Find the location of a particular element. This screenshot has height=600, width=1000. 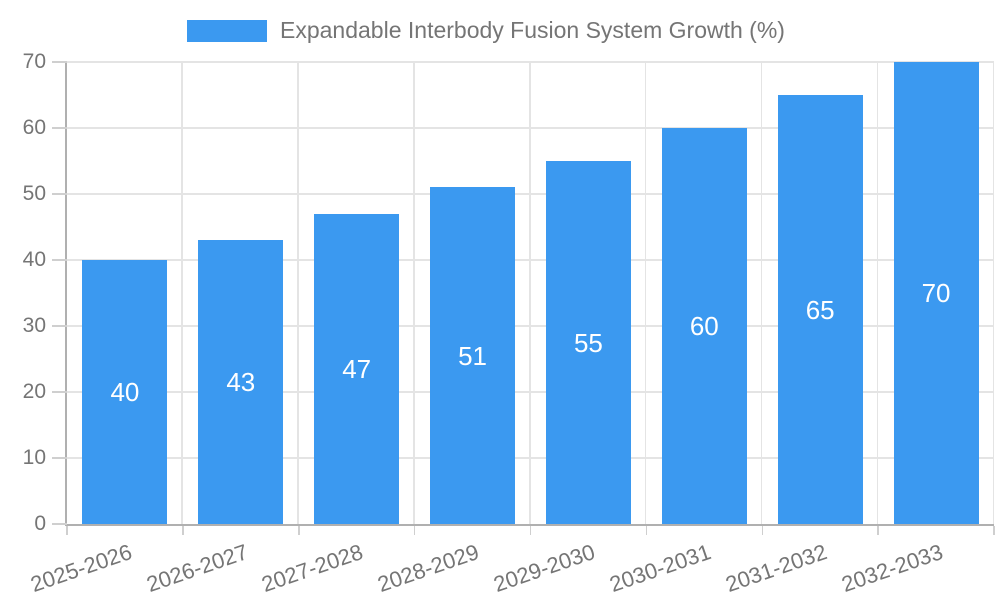

bar-value-label: 43 is located at coordinates (241, 382).